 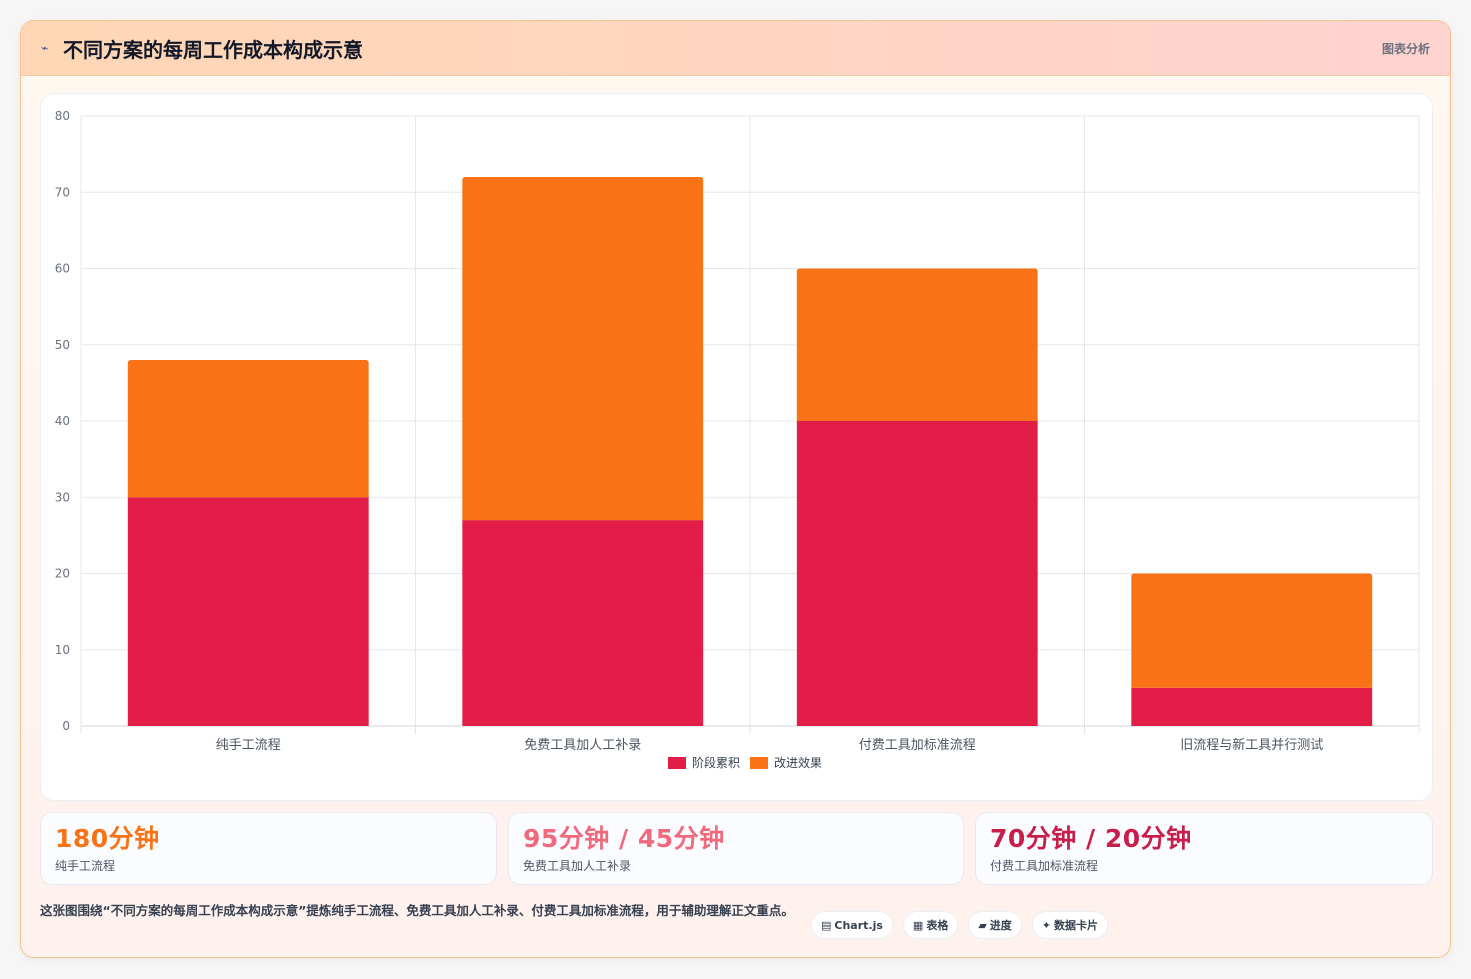 I want to click on y-tick-label: 50, so click(x=62, y=345).